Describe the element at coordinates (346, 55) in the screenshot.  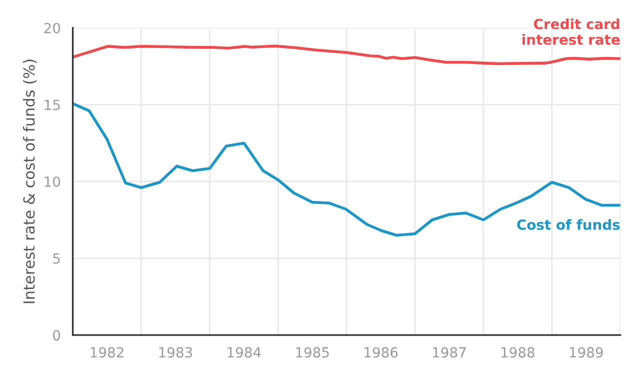
I see `line-series` at that location.